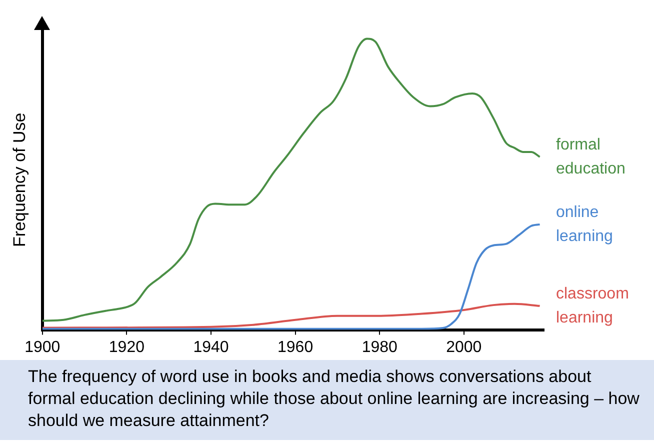 This screenshot has width=654, height=442. I want to click on x-tick-label: 1960, so click(296, 347).